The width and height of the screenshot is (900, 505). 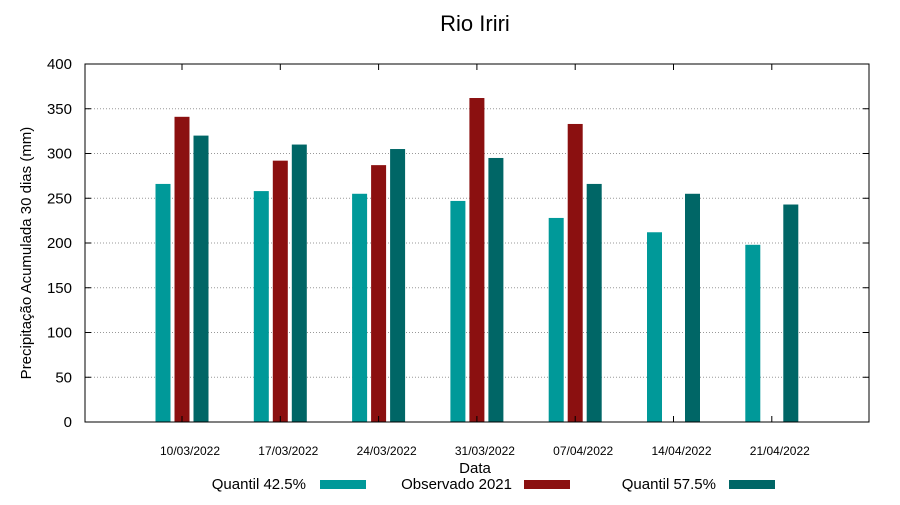 I want to click on y-tick-label: 0, so click(x=68, y=422).